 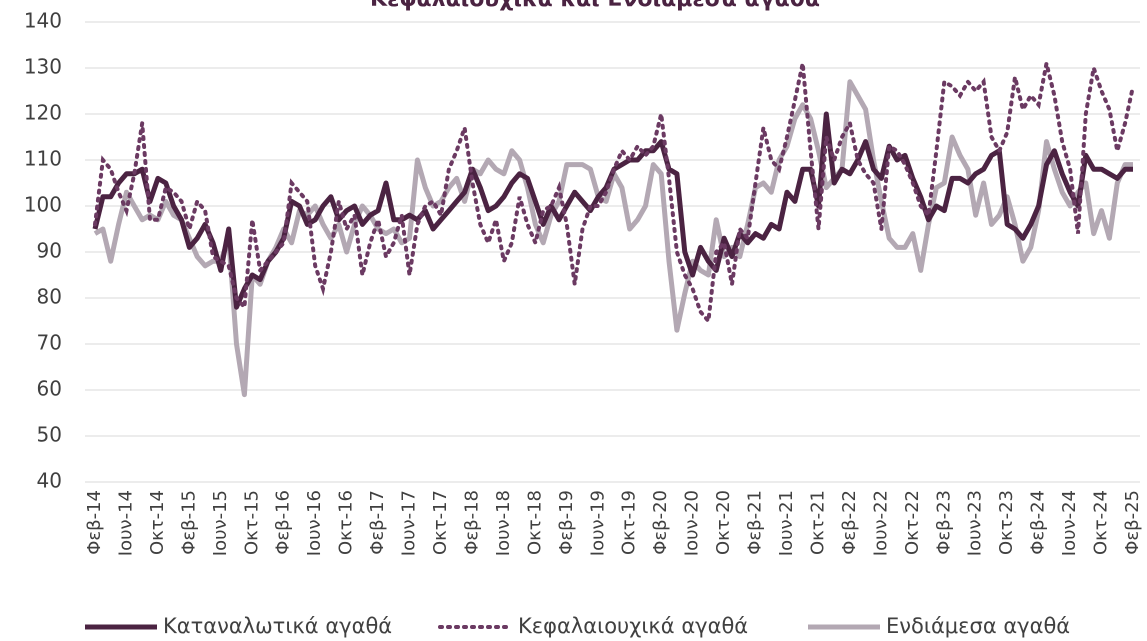 I want to click on y-tick-label: 90, so click(x=49, y=251).